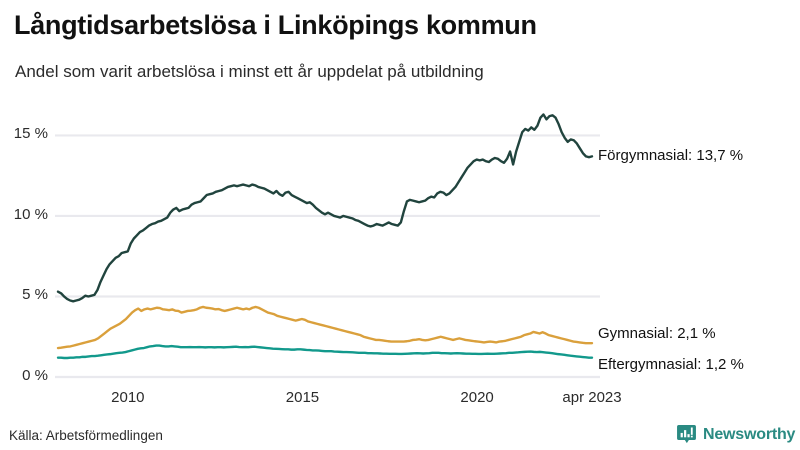 The height and width of the screenshot is (450, 800). What do you see at coordinates (657, 334) in the screenshot?
I see `series-label-gymnasial: Gymnasial: 2,1 %` at bounding box center [657, 334].